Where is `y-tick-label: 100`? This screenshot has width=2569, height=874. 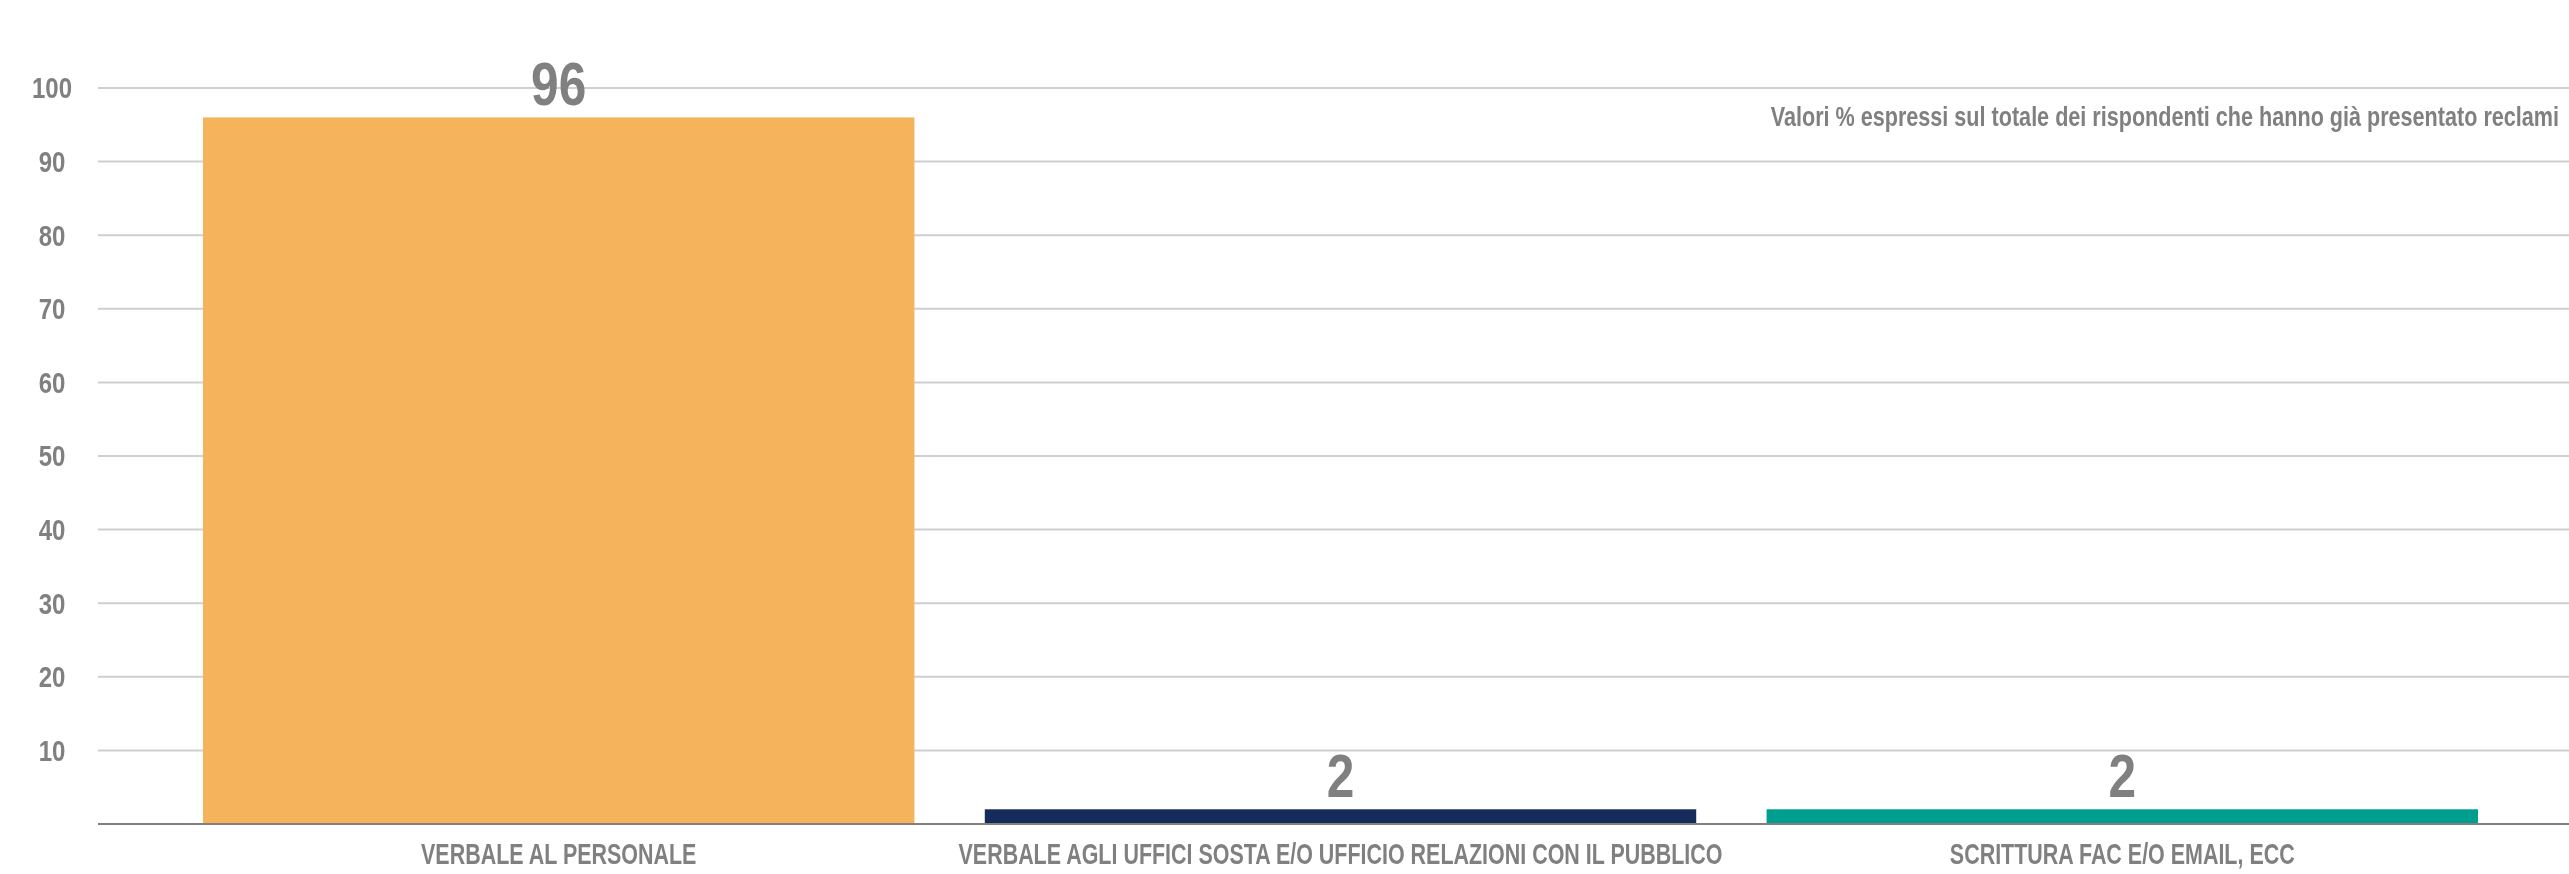 y-tick-label: 100 is located at coordinates (52, 88).